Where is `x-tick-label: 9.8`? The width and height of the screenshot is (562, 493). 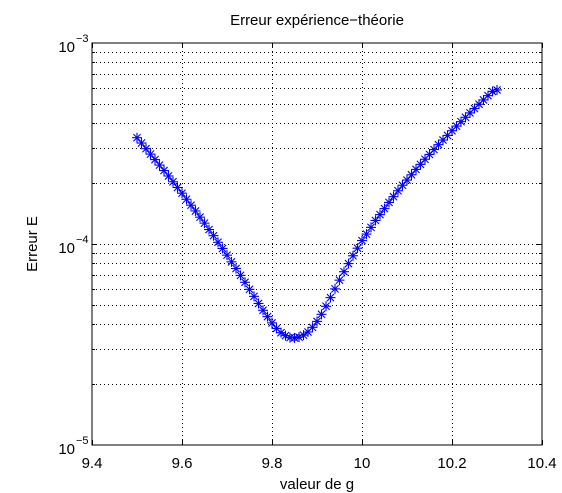
x-tick-label: 9.8 is located at coordinates (272, 463).